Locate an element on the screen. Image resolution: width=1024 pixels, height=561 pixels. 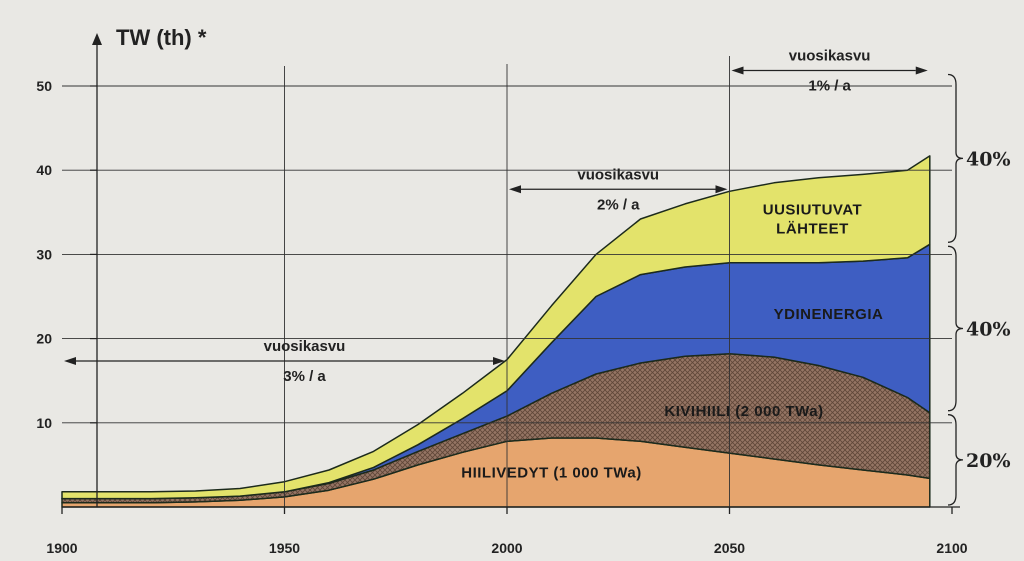
y-tick-50: 50 is located at coordinates (44, 86).